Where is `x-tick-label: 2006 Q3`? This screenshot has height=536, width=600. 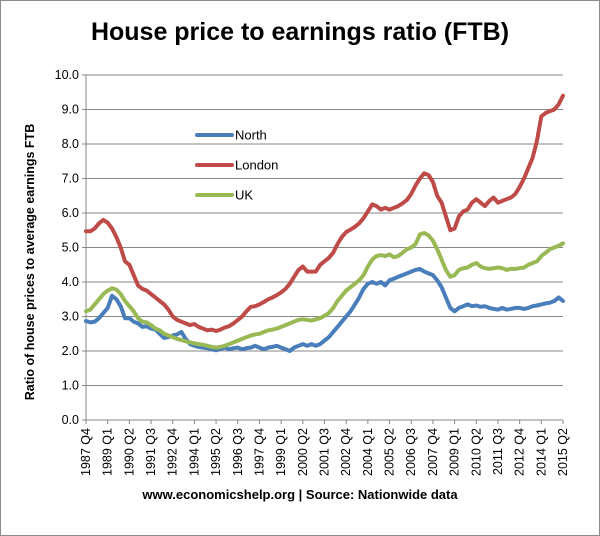
x-tick-label: 2006 Q3 is located at coordinates (411, 452).